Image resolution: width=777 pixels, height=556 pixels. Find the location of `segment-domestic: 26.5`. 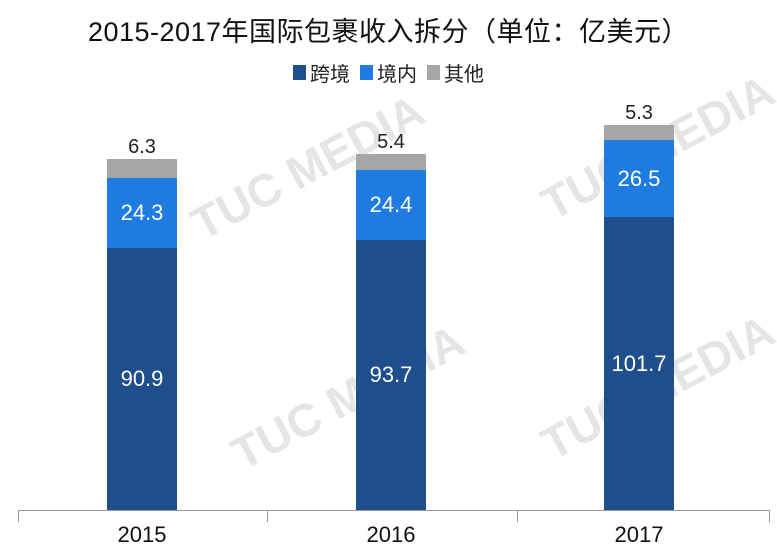

segment-domestic: 26.5 is located at coordinates (639, 178).